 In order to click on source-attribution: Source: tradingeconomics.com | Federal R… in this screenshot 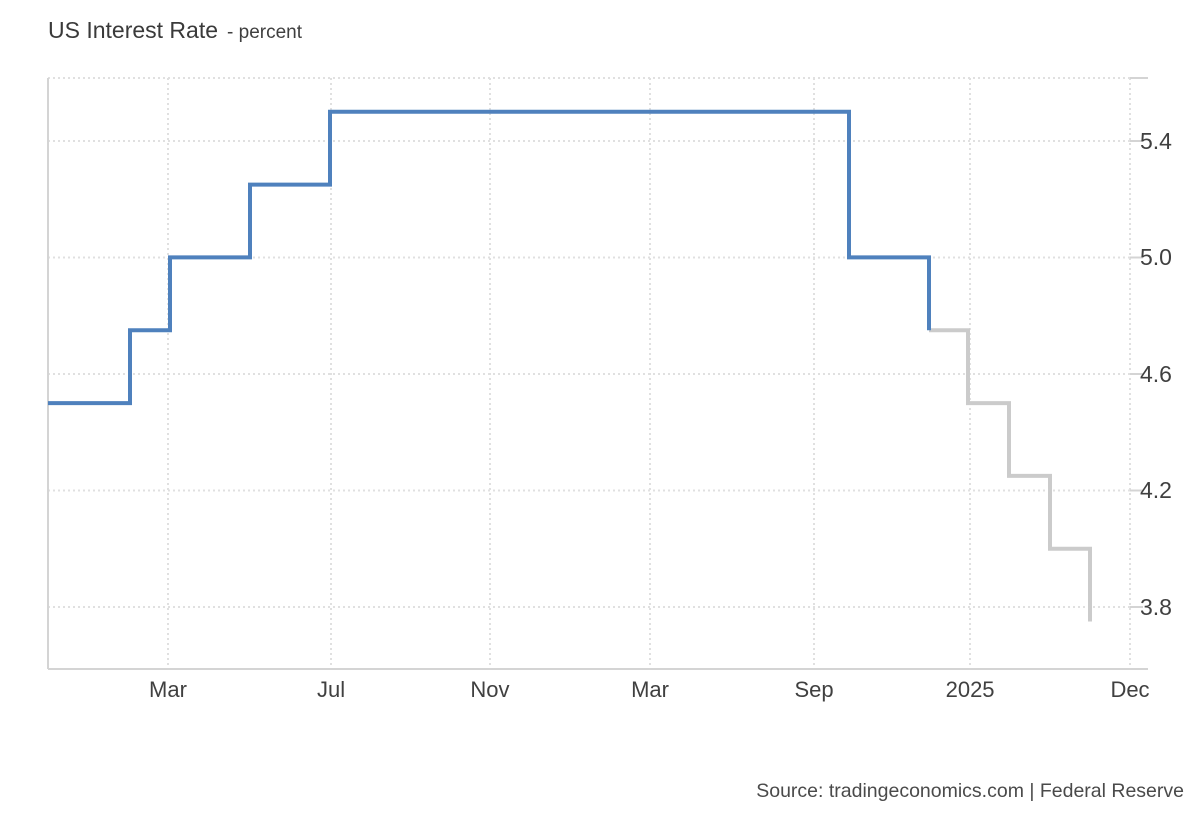, I will do `click(970, 791)`.